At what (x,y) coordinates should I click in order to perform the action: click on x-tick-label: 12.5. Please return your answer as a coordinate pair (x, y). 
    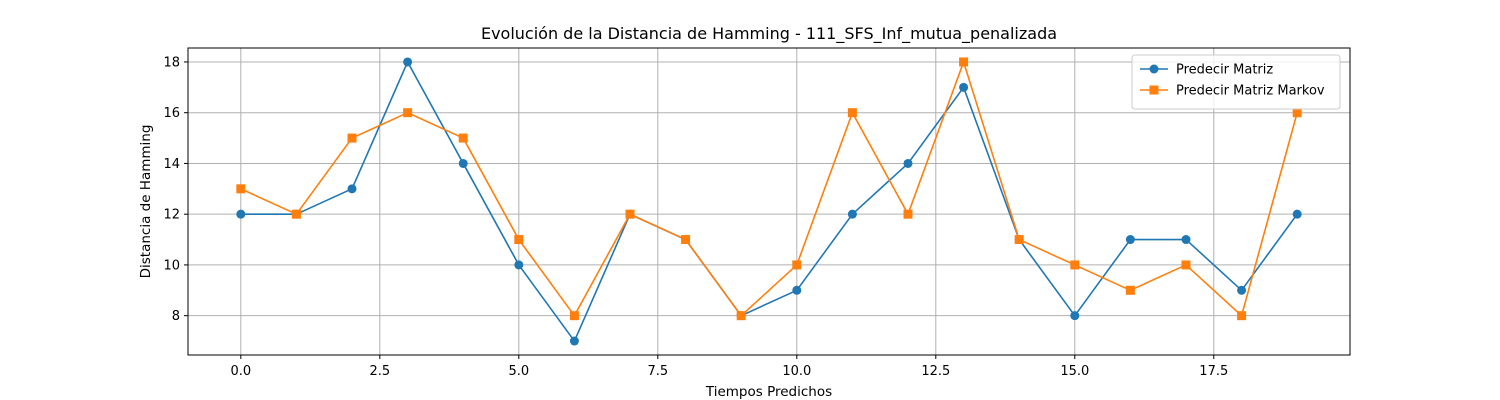
    Looking at the image, I should click on (935, 371).